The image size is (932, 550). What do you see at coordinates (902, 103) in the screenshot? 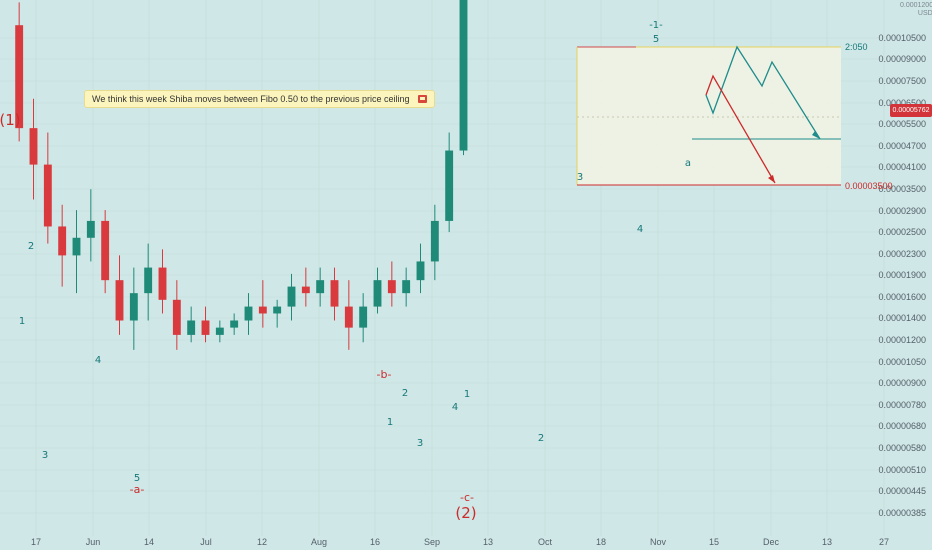
I see `y-tick-label: 0.00006500` at bounding box center [902, 103].